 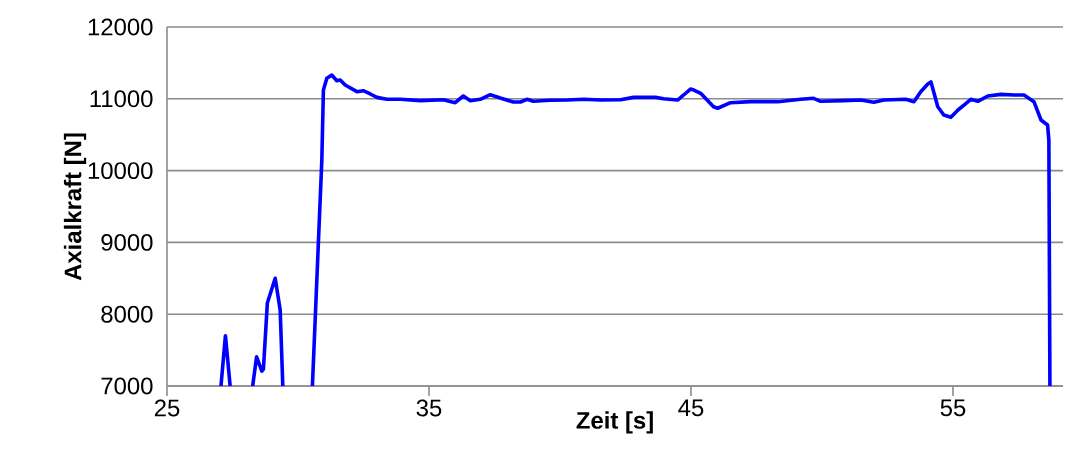 I want to click on x-tick-label: 45, so click(x=691, y=408).